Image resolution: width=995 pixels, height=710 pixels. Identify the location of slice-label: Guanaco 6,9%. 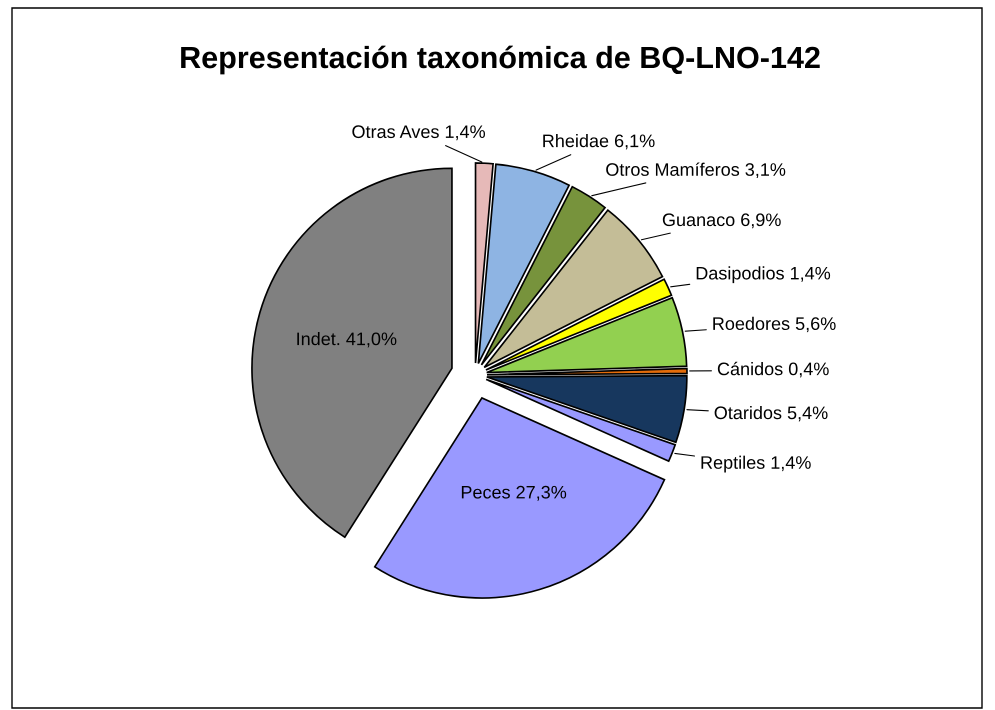
(721, 220).